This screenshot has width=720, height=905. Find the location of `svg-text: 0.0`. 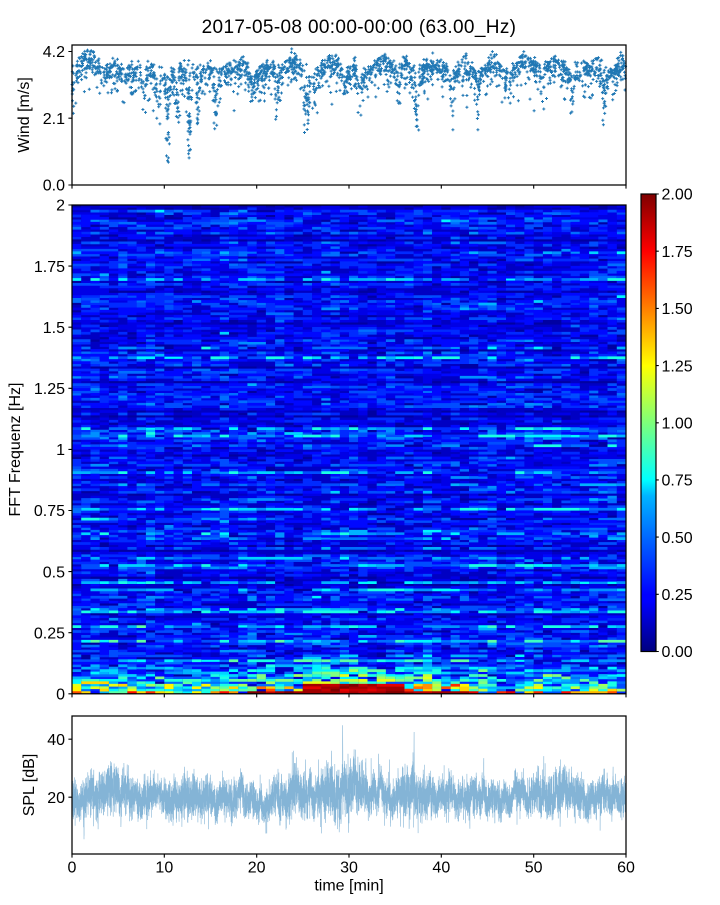

svg-text: 0.0 is located at coordinates (54, 186).